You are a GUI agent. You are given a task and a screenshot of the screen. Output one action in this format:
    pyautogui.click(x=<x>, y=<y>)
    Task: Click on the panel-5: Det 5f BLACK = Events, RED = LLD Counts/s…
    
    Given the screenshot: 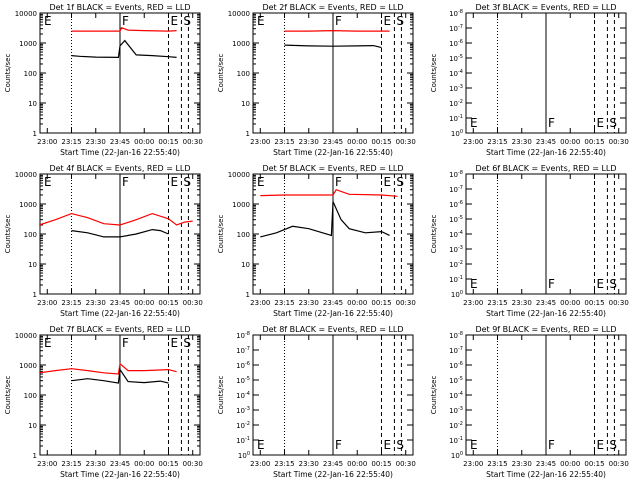 What is the action you would take?
    pyautogui.click(x=316, y=241)
    